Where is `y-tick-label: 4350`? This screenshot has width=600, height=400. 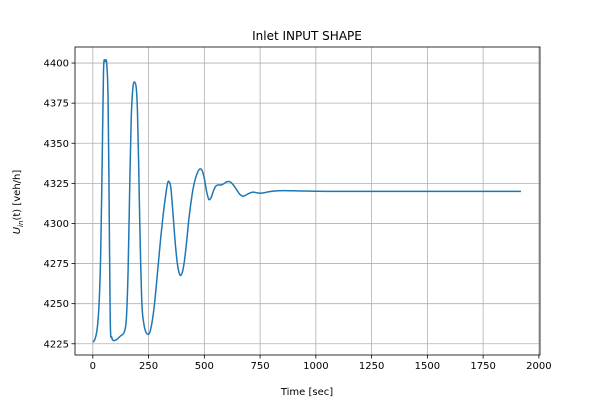
y-tick-label: 4350 is located at coordinates (56, 144).